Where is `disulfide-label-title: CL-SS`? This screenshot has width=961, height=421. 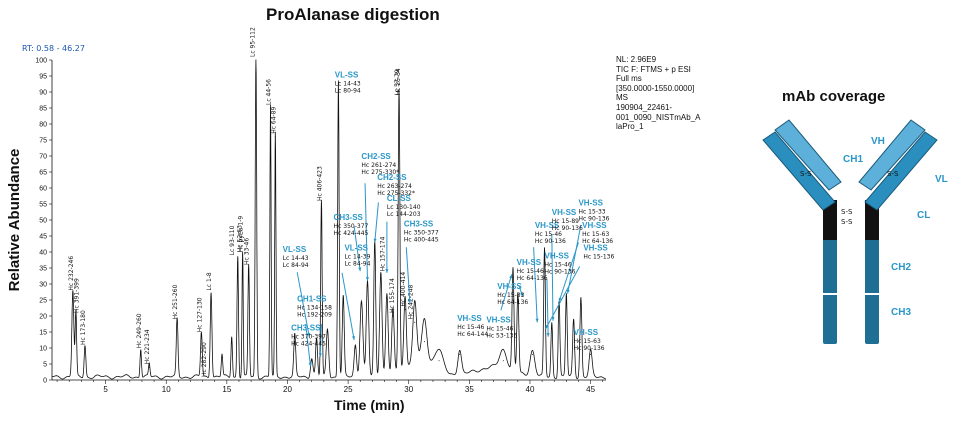
disulfide-label-title: CL-SS is located at coordinates (399, 198).